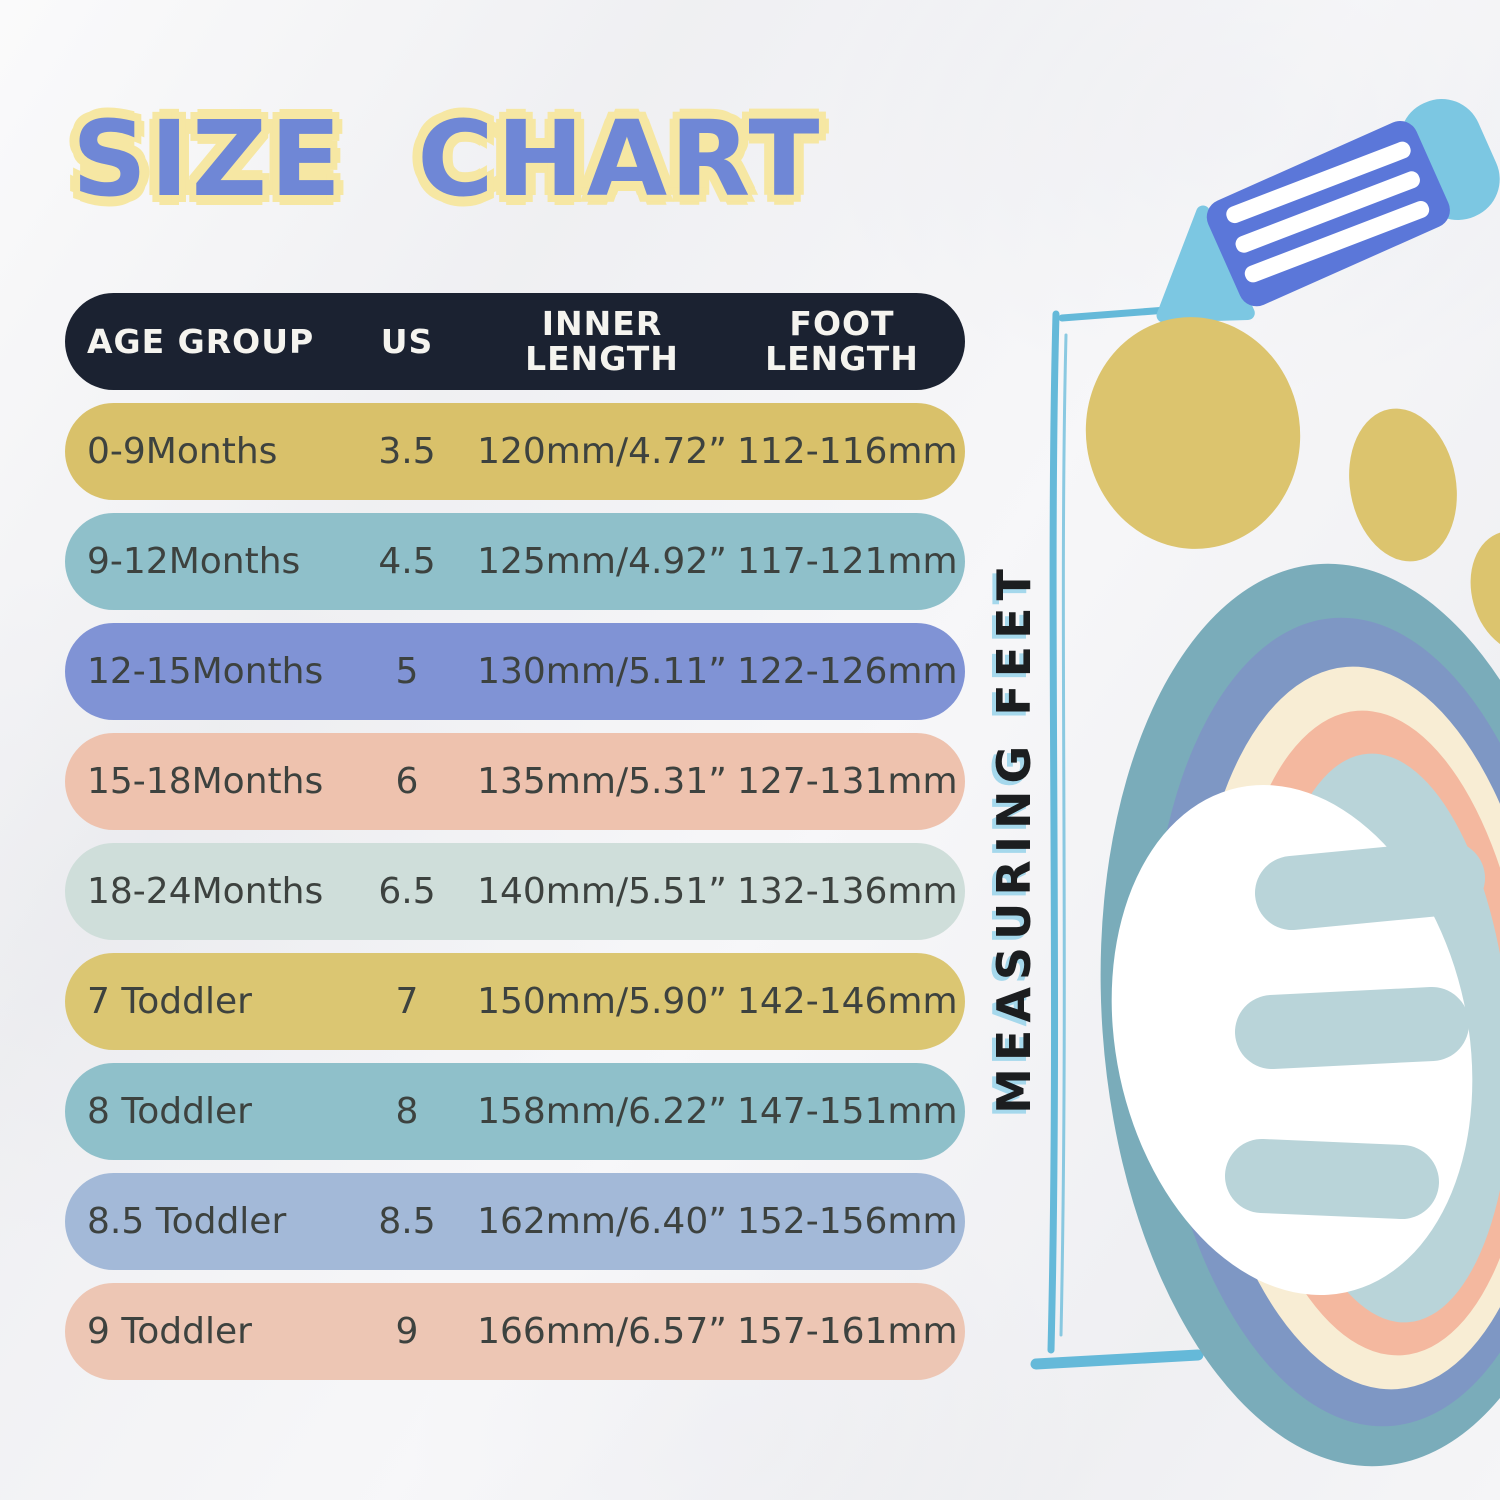 This screenshot has width=1500, height=1500. What do you see at coordinates (407, 891) in the screenshot?
I see `cell-us-size: 6.5` at bounding box center [407, 891].